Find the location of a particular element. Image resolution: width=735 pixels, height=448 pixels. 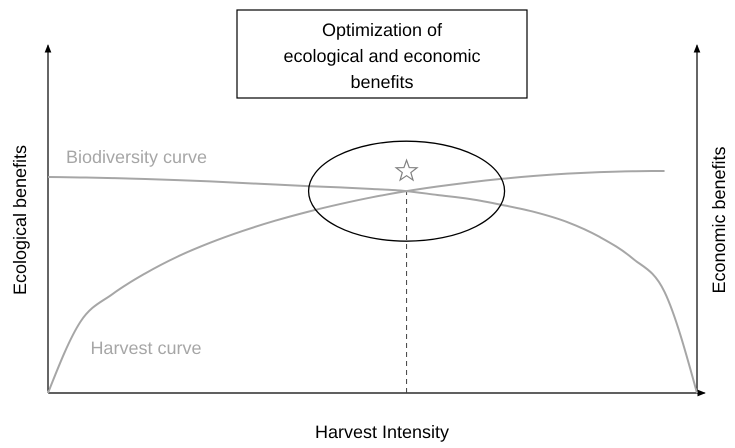

series-label: Harvest curve is located at coordinates (146, 348).